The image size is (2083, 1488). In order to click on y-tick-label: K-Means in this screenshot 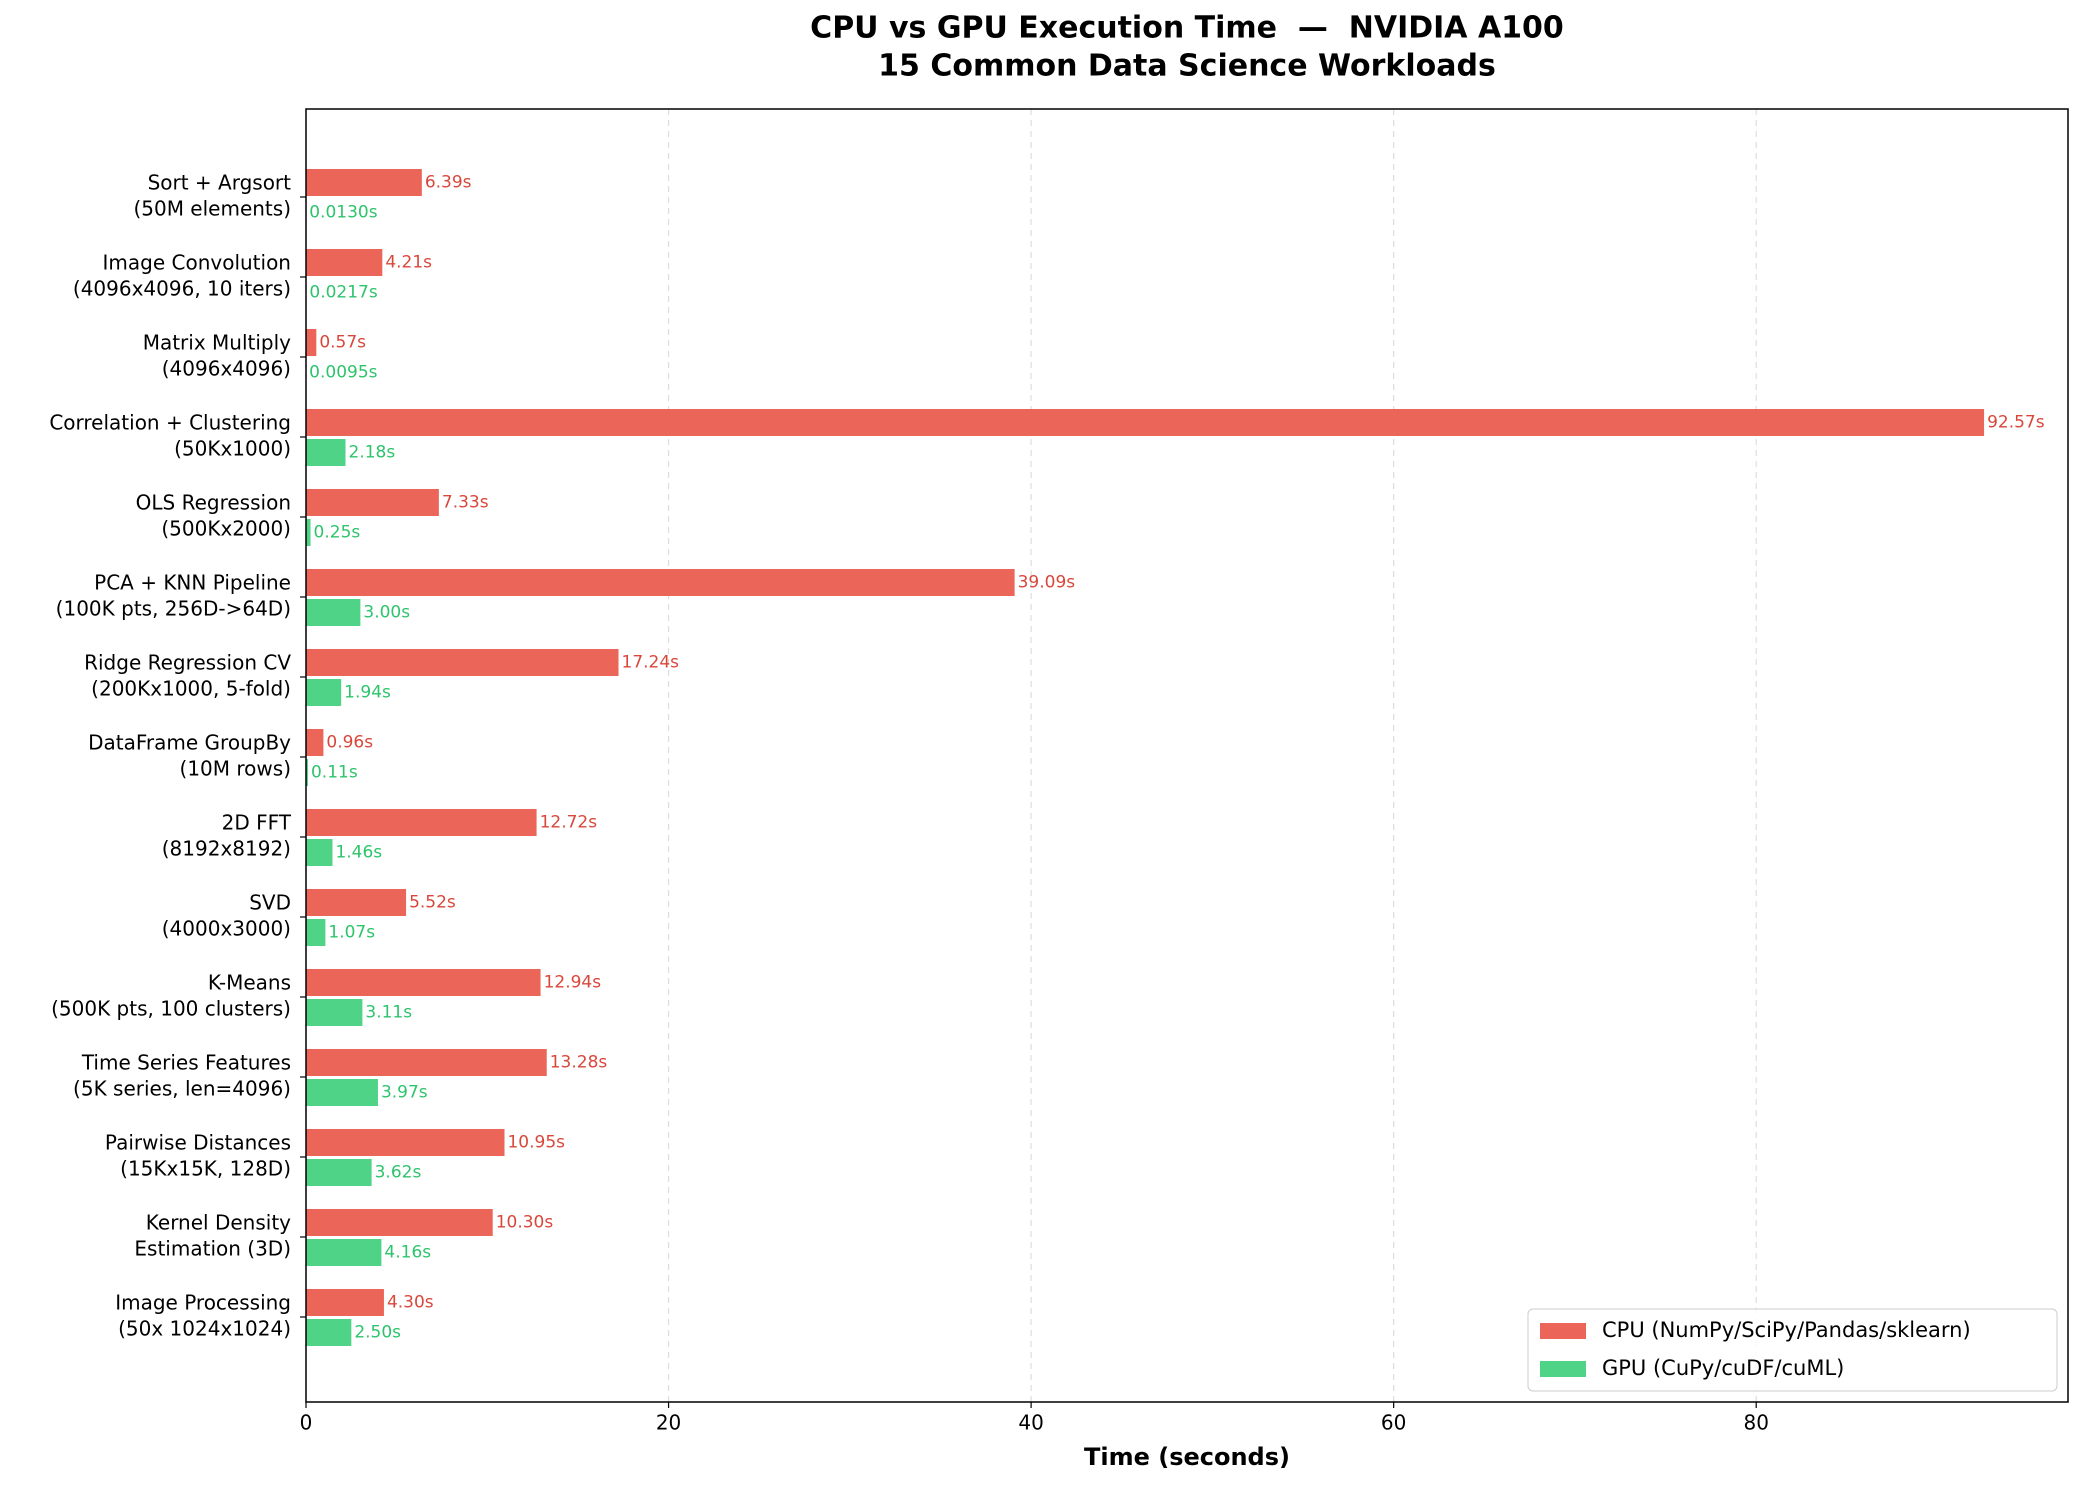, I will do `click(249, 983)`.